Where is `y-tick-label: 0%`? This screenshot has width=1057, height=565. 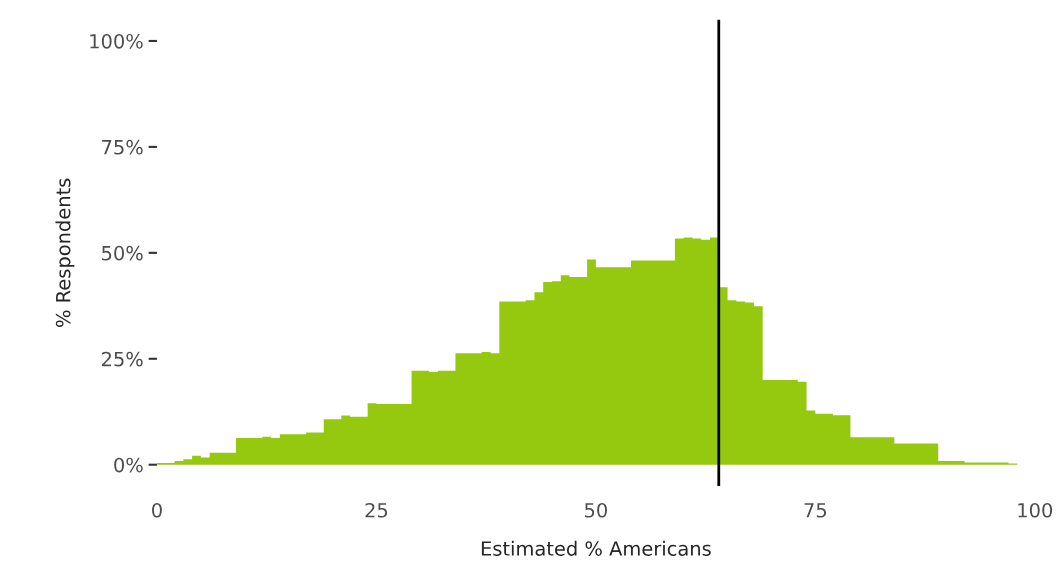 y-tick-label: 0% is located at coordinates (128, 465).